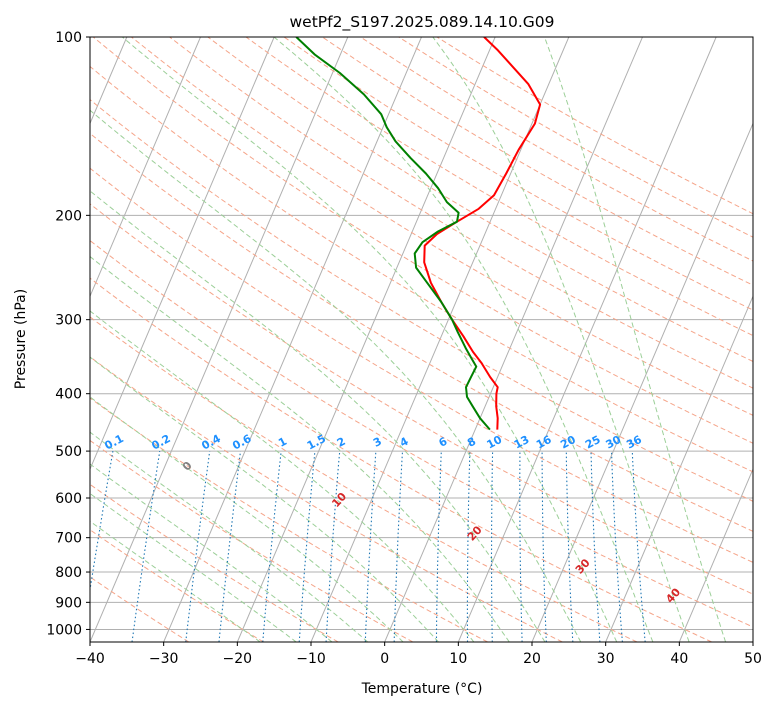 Image resolution: width=775 pixels, height=708 pixels. I want to click on y-tick-label: 200, so click(68, 216).